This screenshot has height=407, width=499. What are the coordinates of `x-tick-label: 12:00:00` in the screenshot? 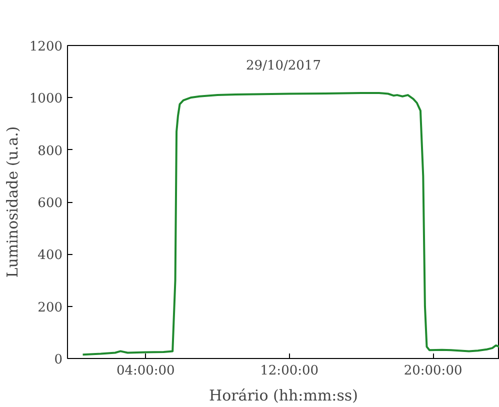 It's located at (289, 371).